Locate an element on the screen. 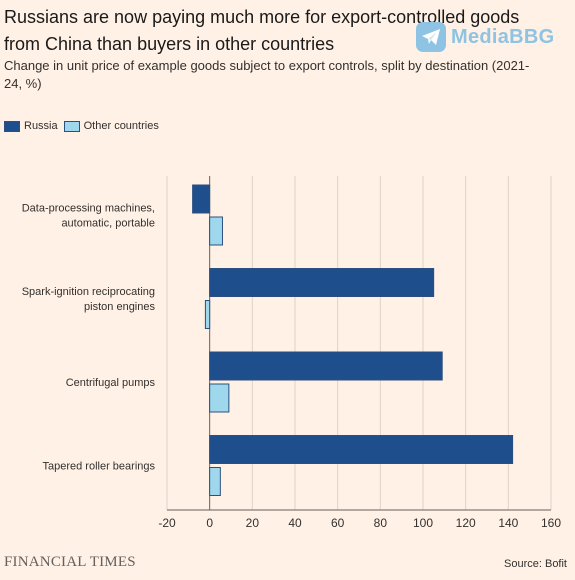 The image size is (575, 580). category-label-3: Tapered roller bearings is located at coordinates (98, 467).